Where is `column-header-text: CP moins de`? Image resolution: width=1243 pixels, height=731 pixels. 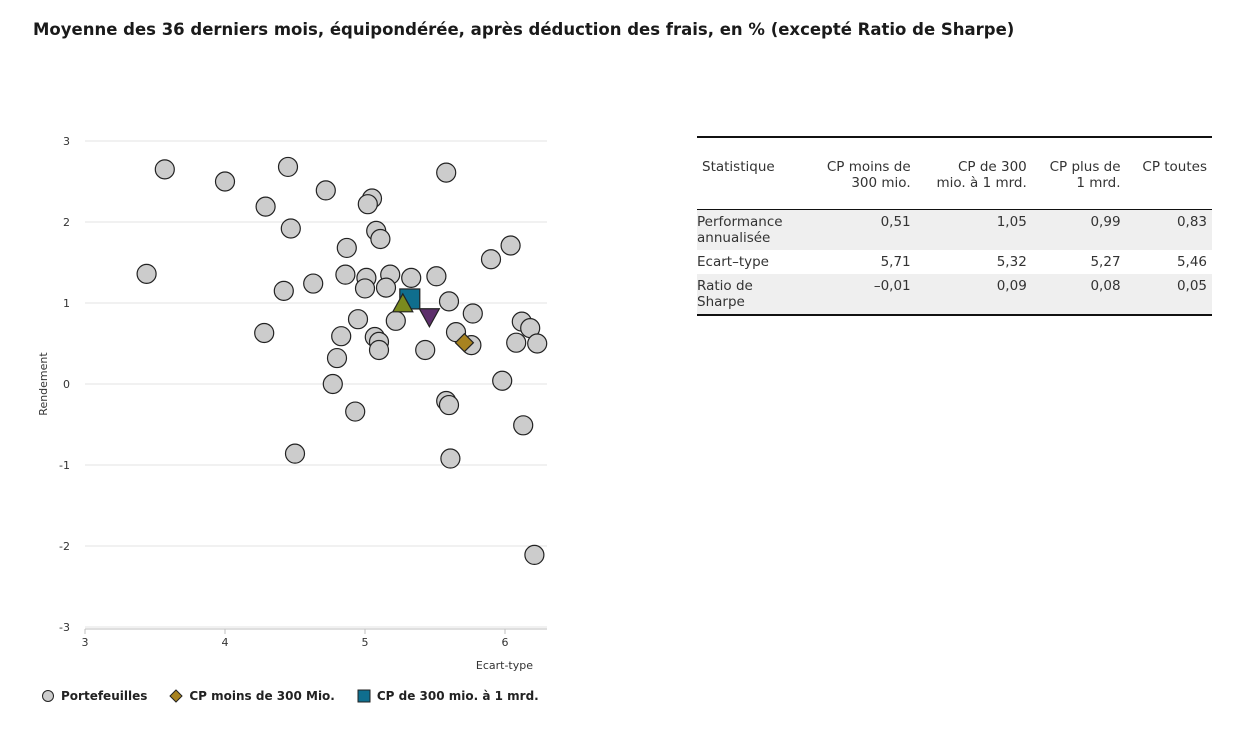 column-header-text: CP moins de is located at coordinates (868, 167).